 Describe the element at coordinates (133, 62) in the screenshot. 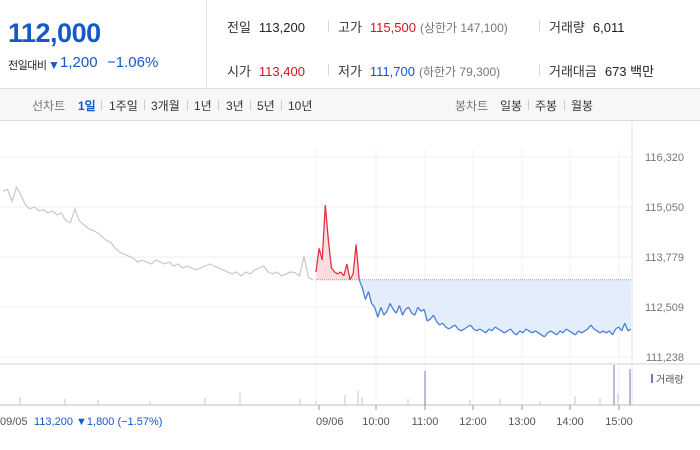

I see `change-percent: −1.06%` at that location.